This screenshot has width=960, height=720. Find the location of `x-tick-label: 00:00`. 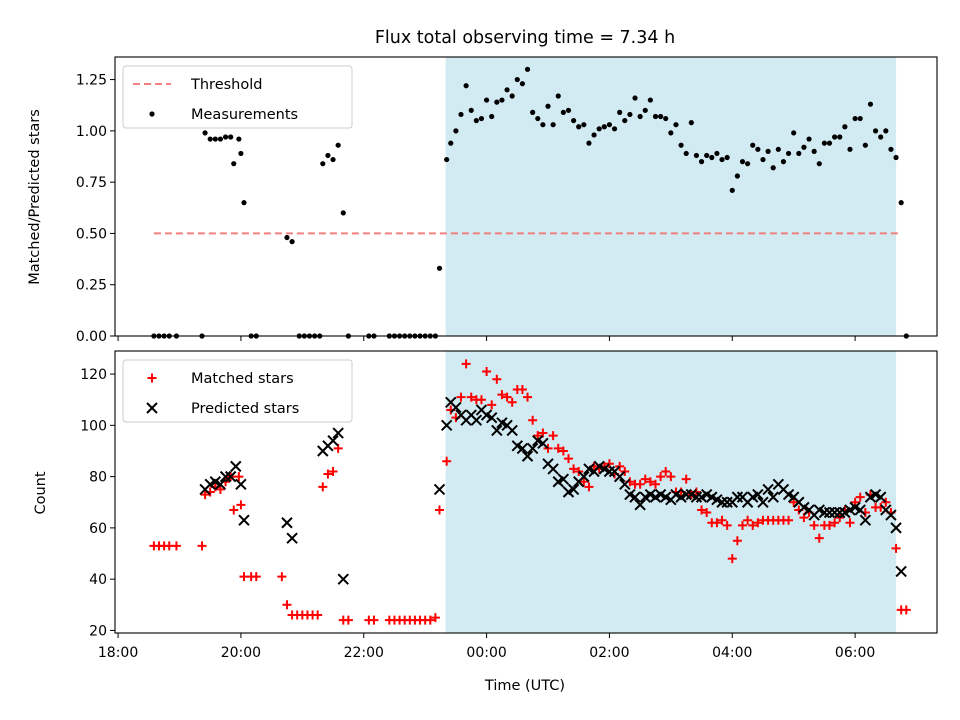

x-tick-label: 00:00 is located at coordinates (486, 653).